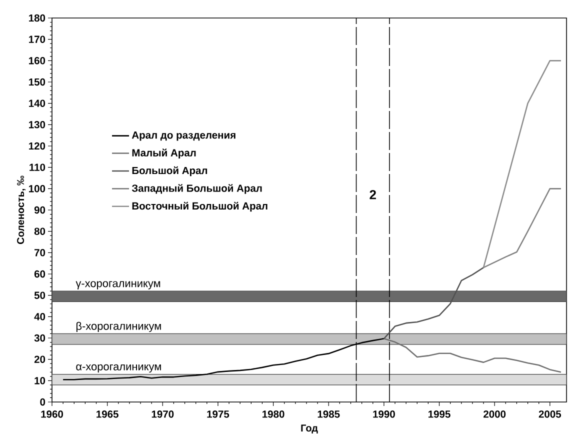 The image size is (568, 441). What do you see at coordinates (37, 39) in the screenshot?
I see `y-tick-label: 170` at bounding box center [37, 39].